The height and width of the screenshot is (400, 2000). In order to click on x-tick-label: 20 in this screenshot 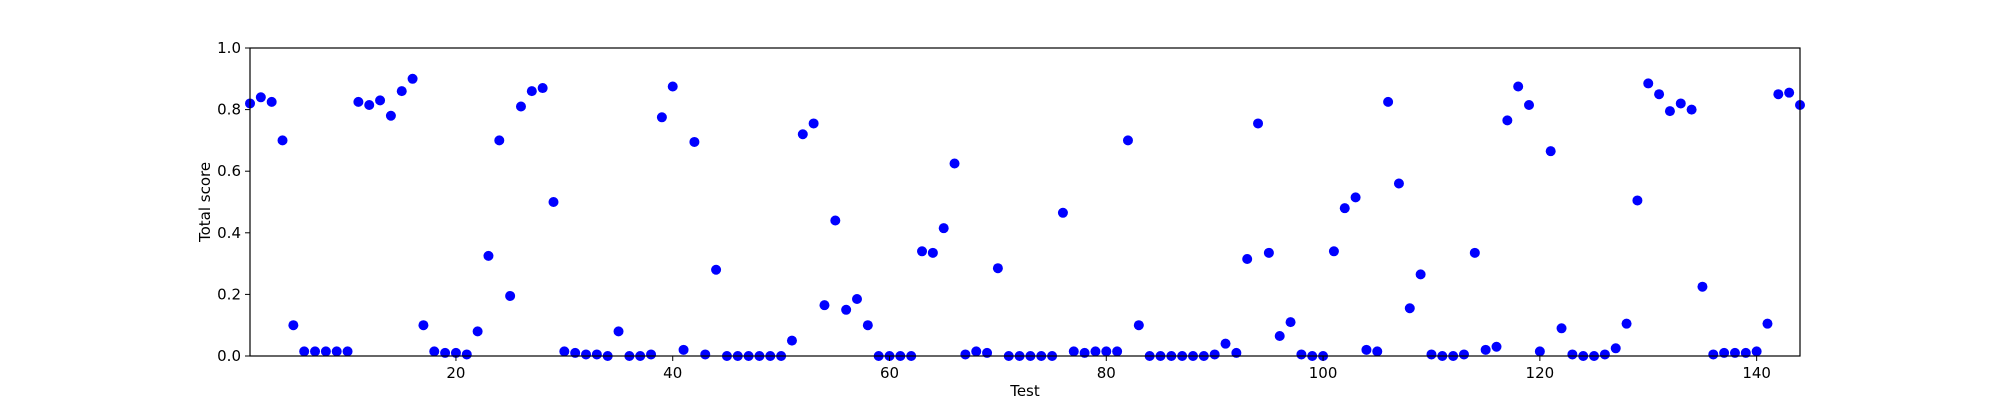, I will do `click(455, 373)`.